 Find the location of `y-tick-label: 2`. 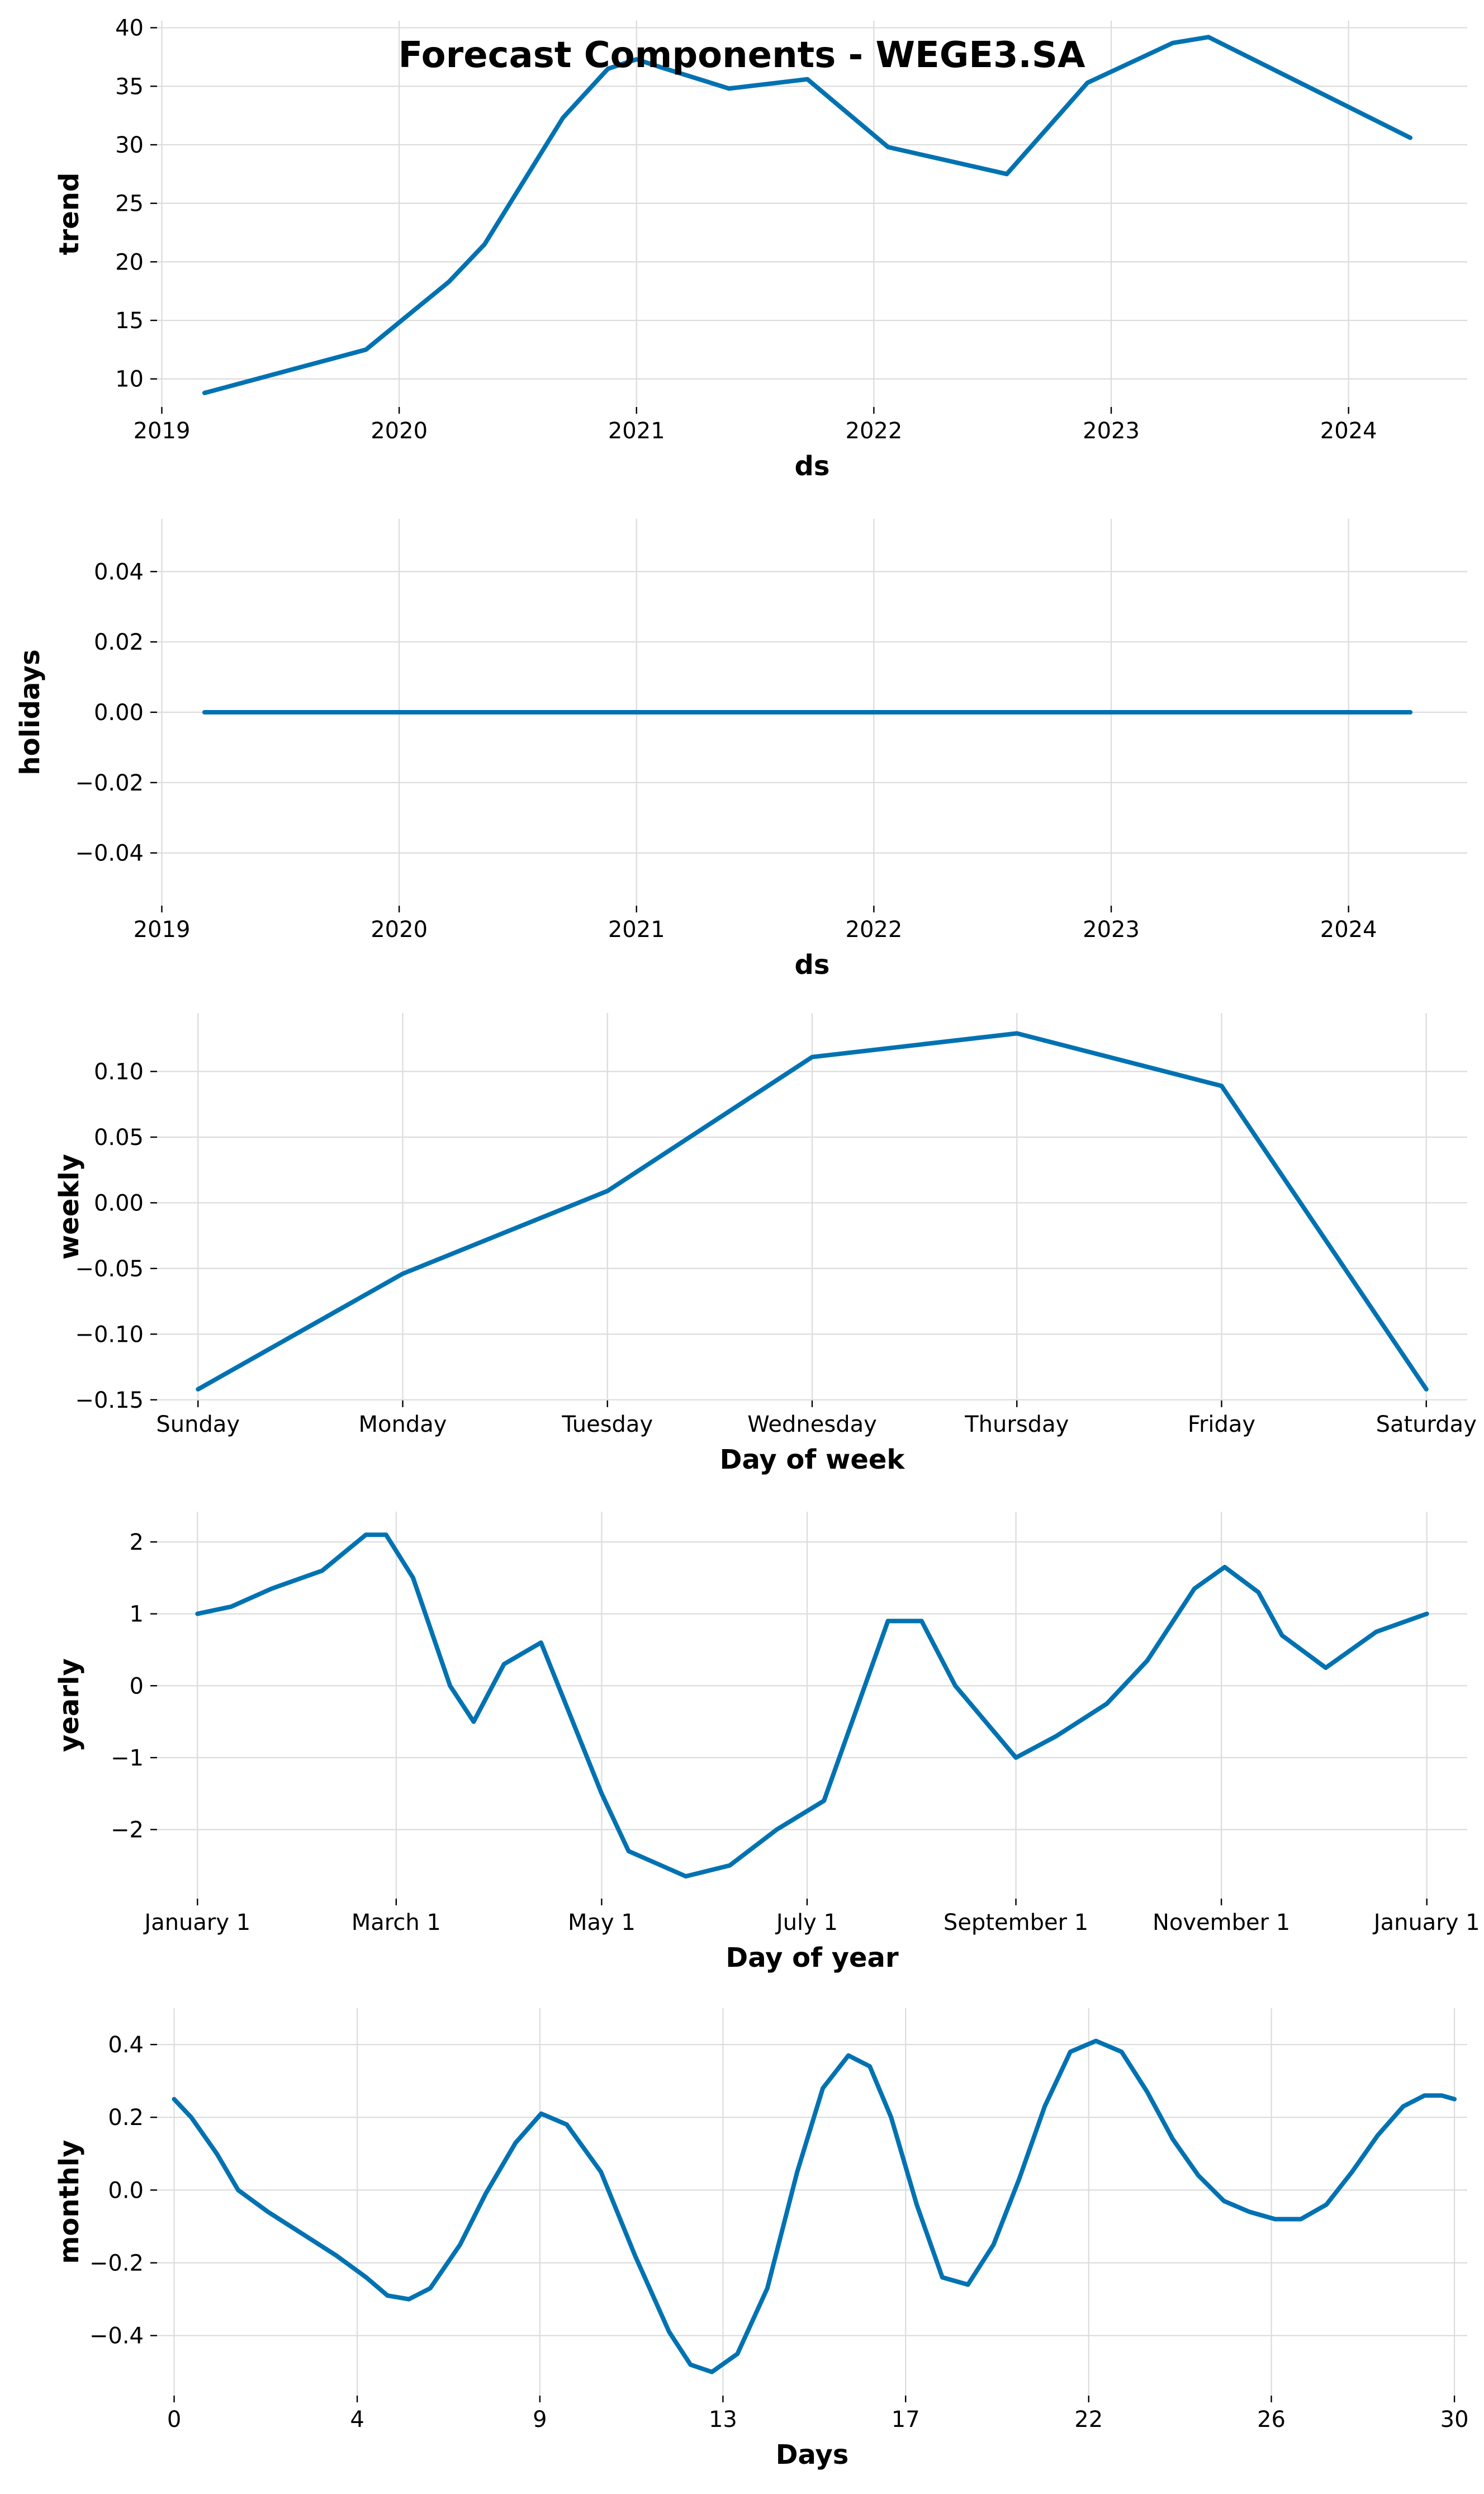

y-tick-label: 2 is located at coordinates (137, 1543).